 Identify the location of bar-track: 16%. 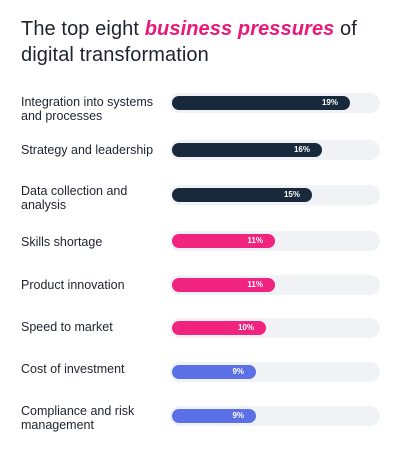
(275, 150).